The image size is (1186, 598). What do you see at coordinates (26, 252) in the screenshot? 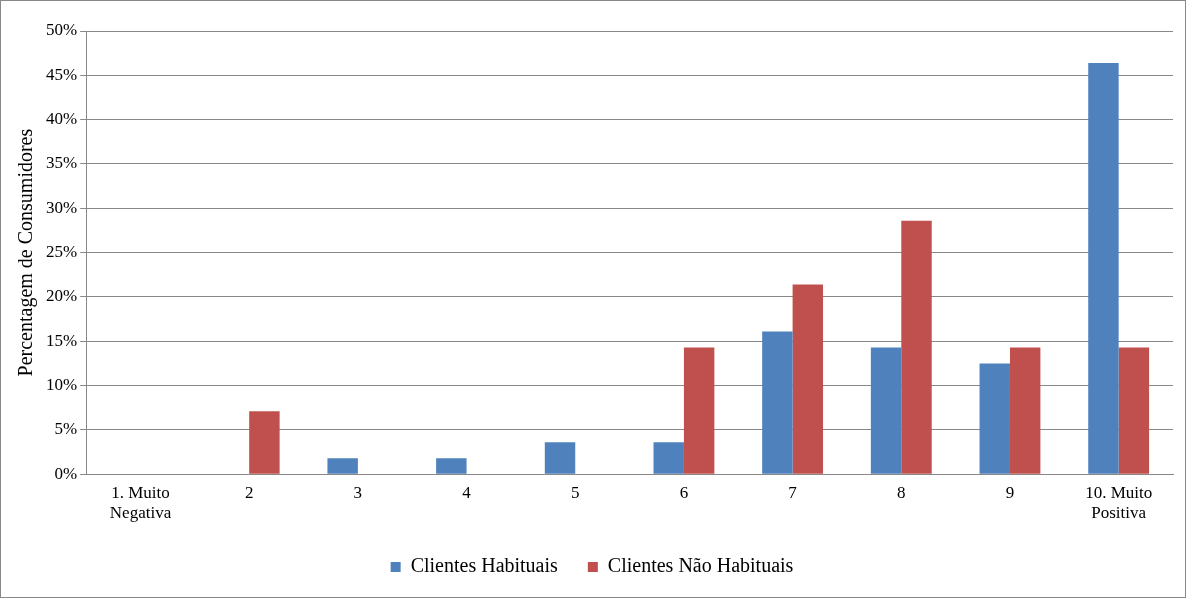
I see `y-axis-title: Percentagem de Consumidores` at bounding box center [26, 252].